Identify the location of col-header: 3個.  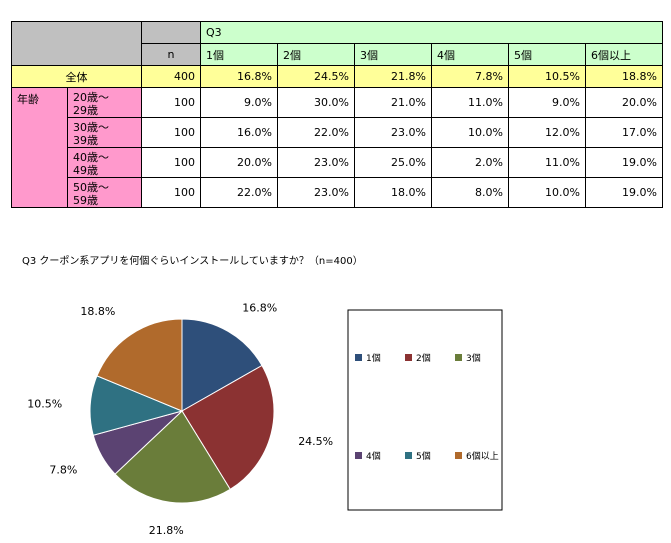
(393, 54).